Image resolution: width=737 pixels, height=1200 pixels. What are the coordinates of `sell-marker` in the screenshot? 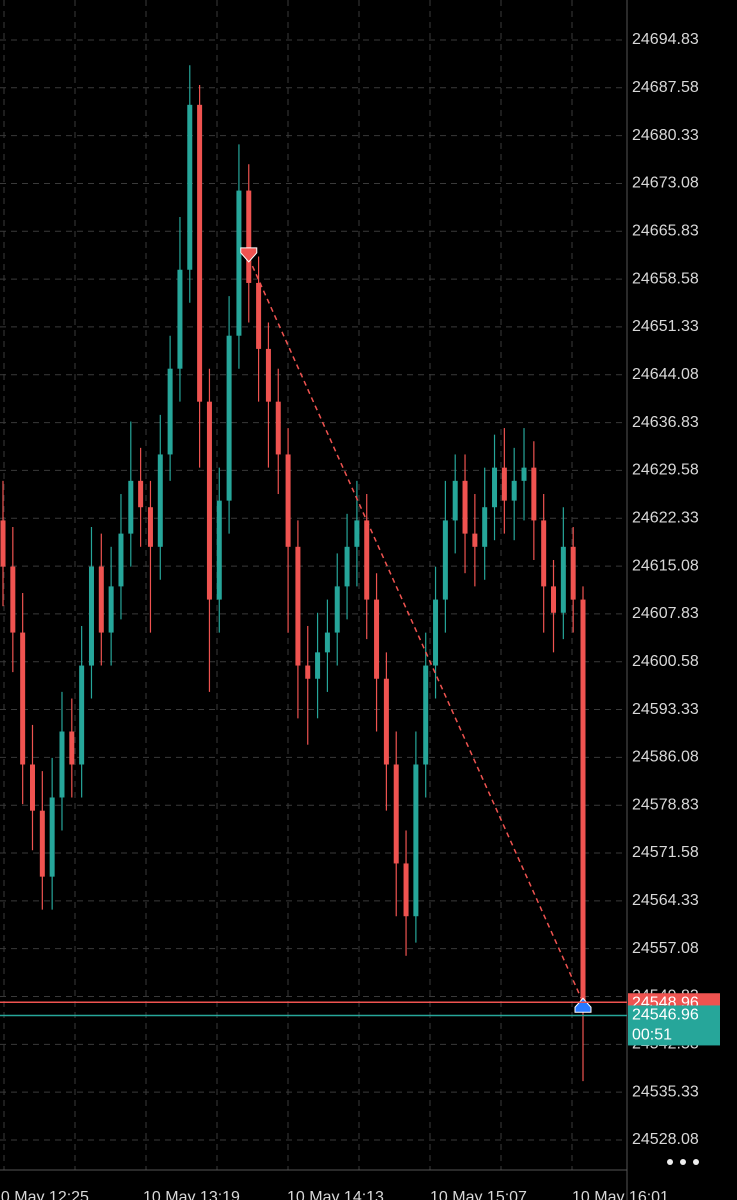 It's located at (249, 255).